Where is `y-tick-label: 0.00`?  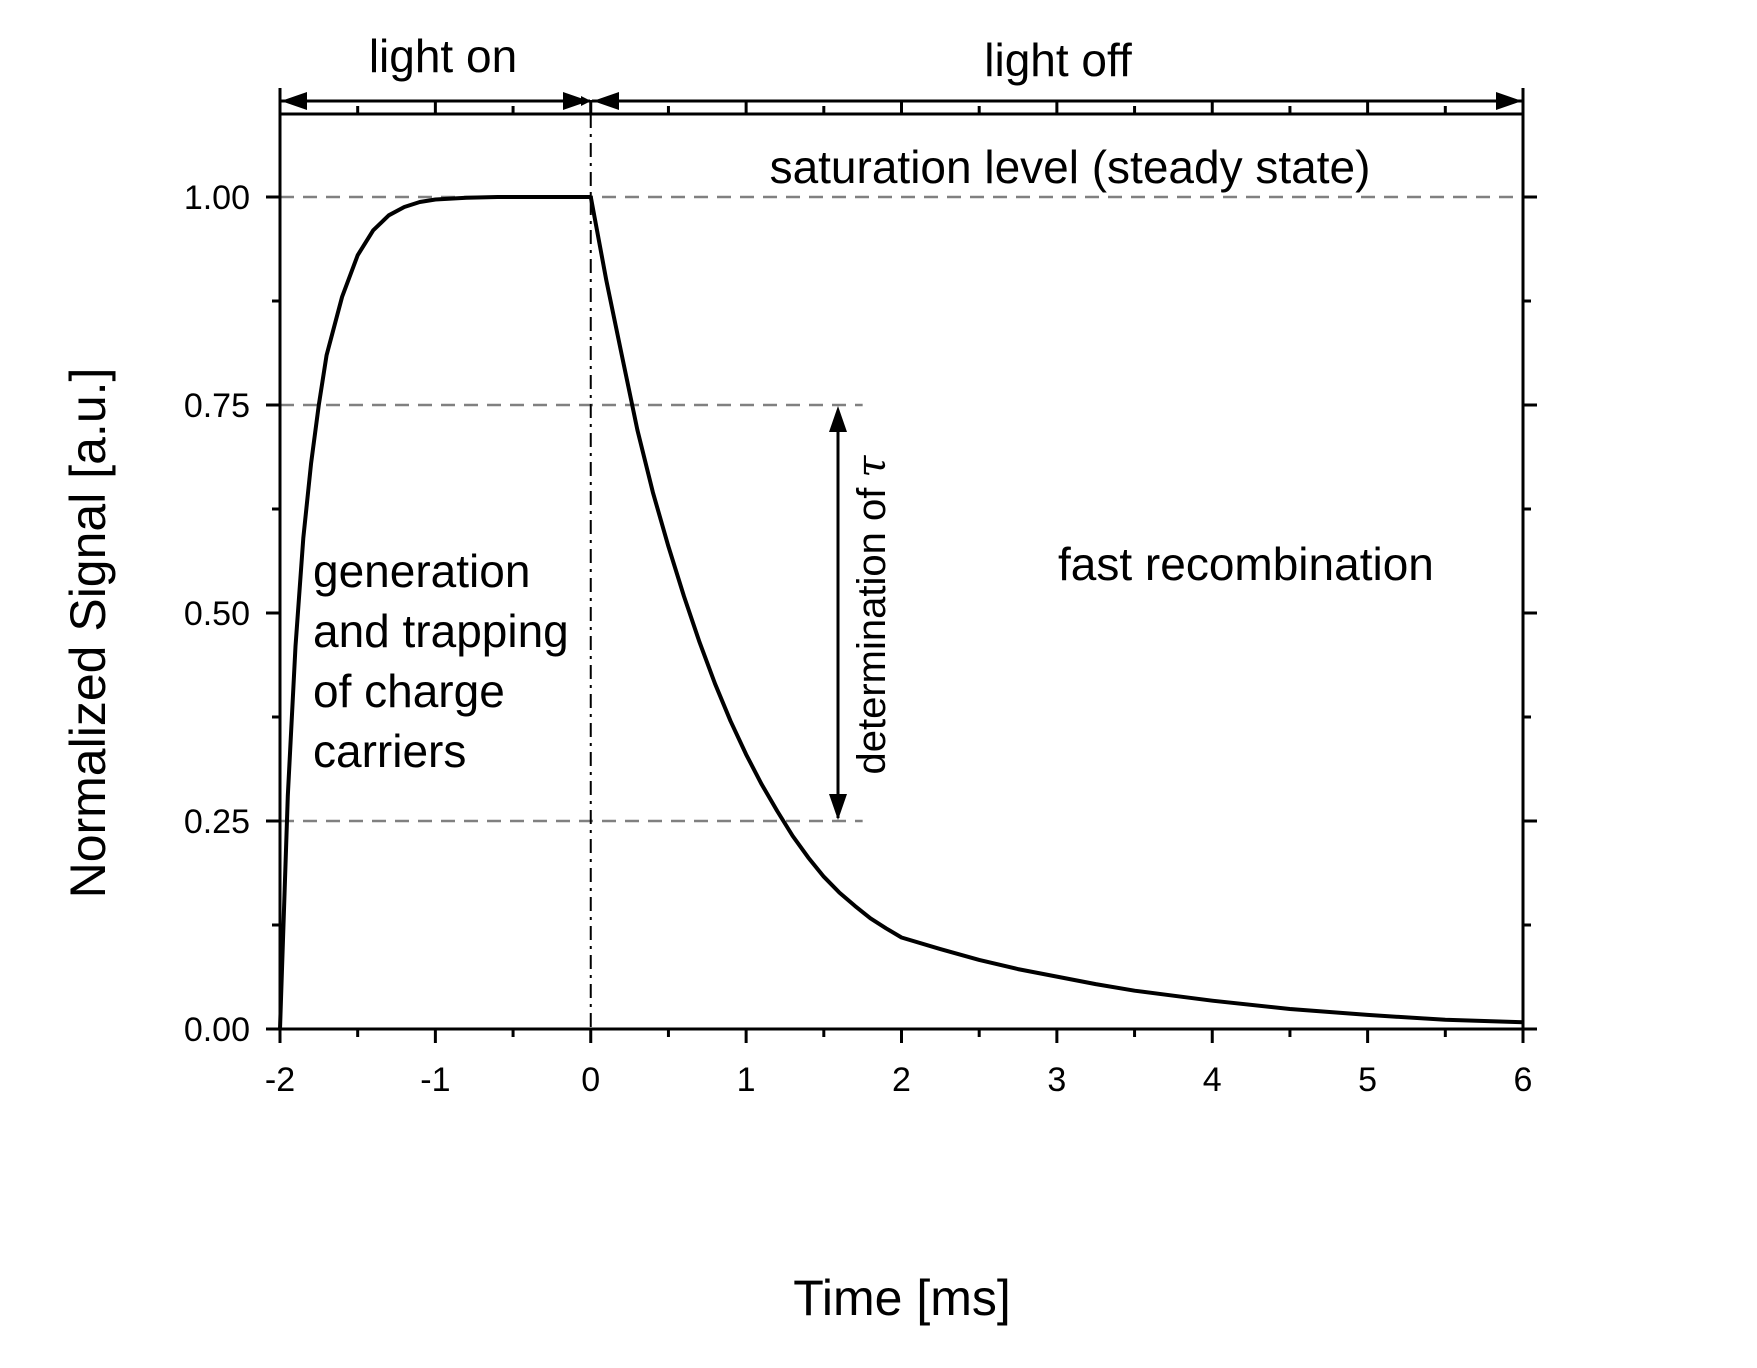 y-tick-label: 0.00 is located at coordinates (217, 1030).